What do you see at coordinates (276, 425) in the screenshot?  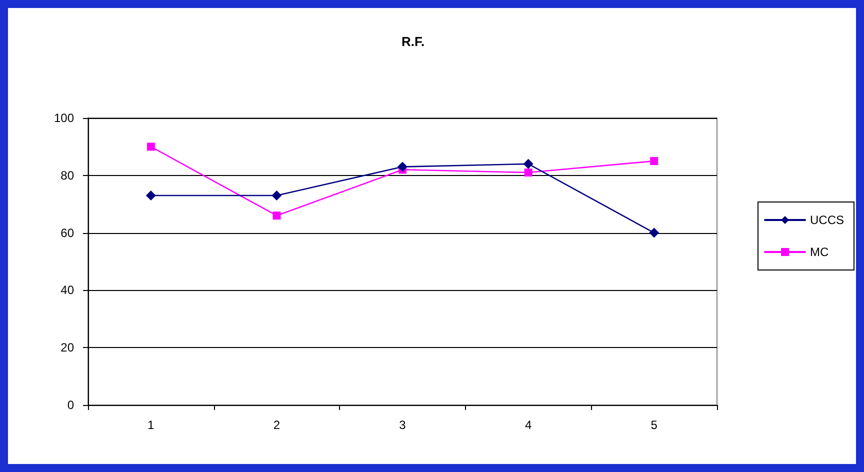 I see `x-tick-label: 2` at bounding box center [276, 425].